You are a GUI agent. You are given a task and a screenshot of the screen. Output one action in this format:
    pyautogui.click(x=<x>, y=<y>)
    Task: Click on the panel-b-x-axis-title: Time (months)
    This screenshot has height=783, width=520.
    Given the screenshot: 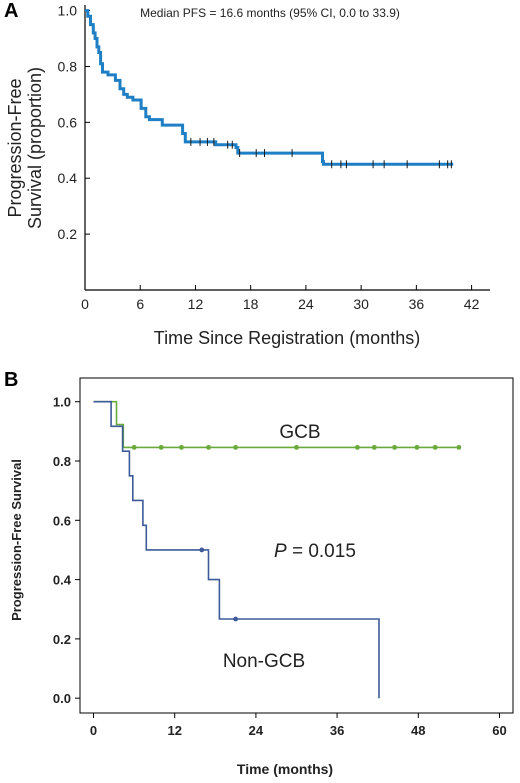 What is the action you would take?
    pyautogui.click(x=285, y=769)
    